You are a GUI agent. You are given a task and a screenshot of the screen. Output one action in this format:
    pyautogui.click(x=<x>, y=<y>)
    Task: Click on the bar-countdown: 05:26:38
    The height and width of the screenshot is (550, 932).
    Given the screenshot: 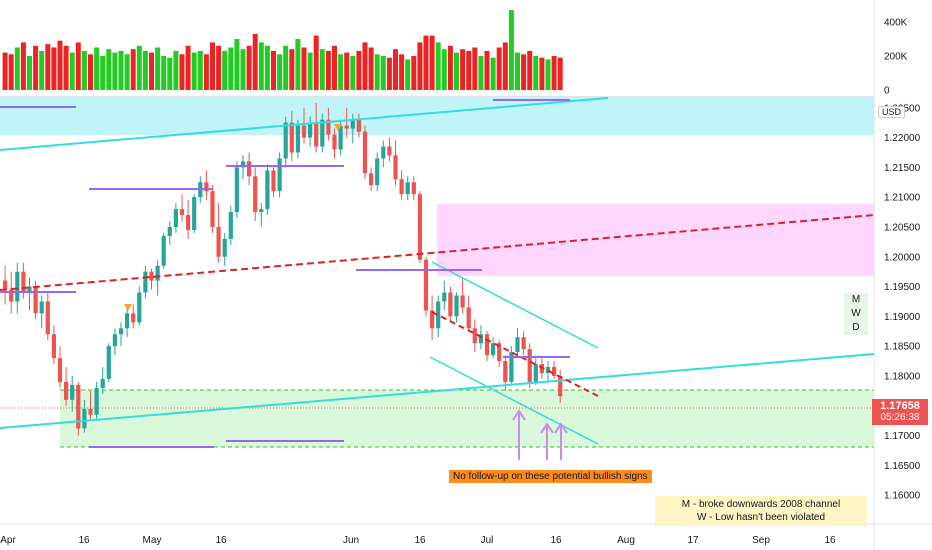 What is the action you would take?
    pyautogui.click(x=900, y=417)
    